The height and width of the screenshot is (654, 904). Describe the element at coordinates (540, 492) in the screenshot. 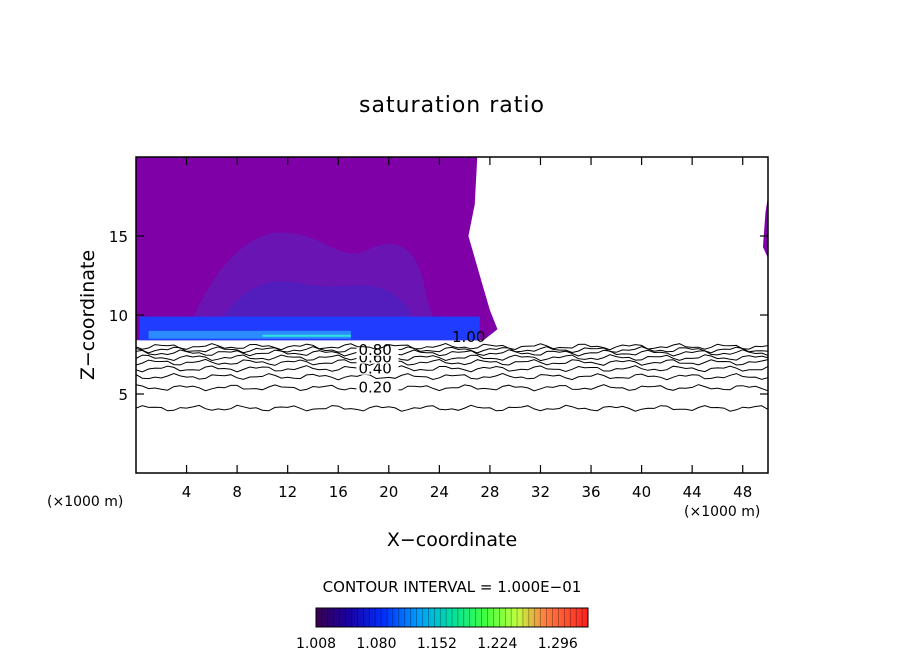

I see `x-tick-label: 32` at that location.